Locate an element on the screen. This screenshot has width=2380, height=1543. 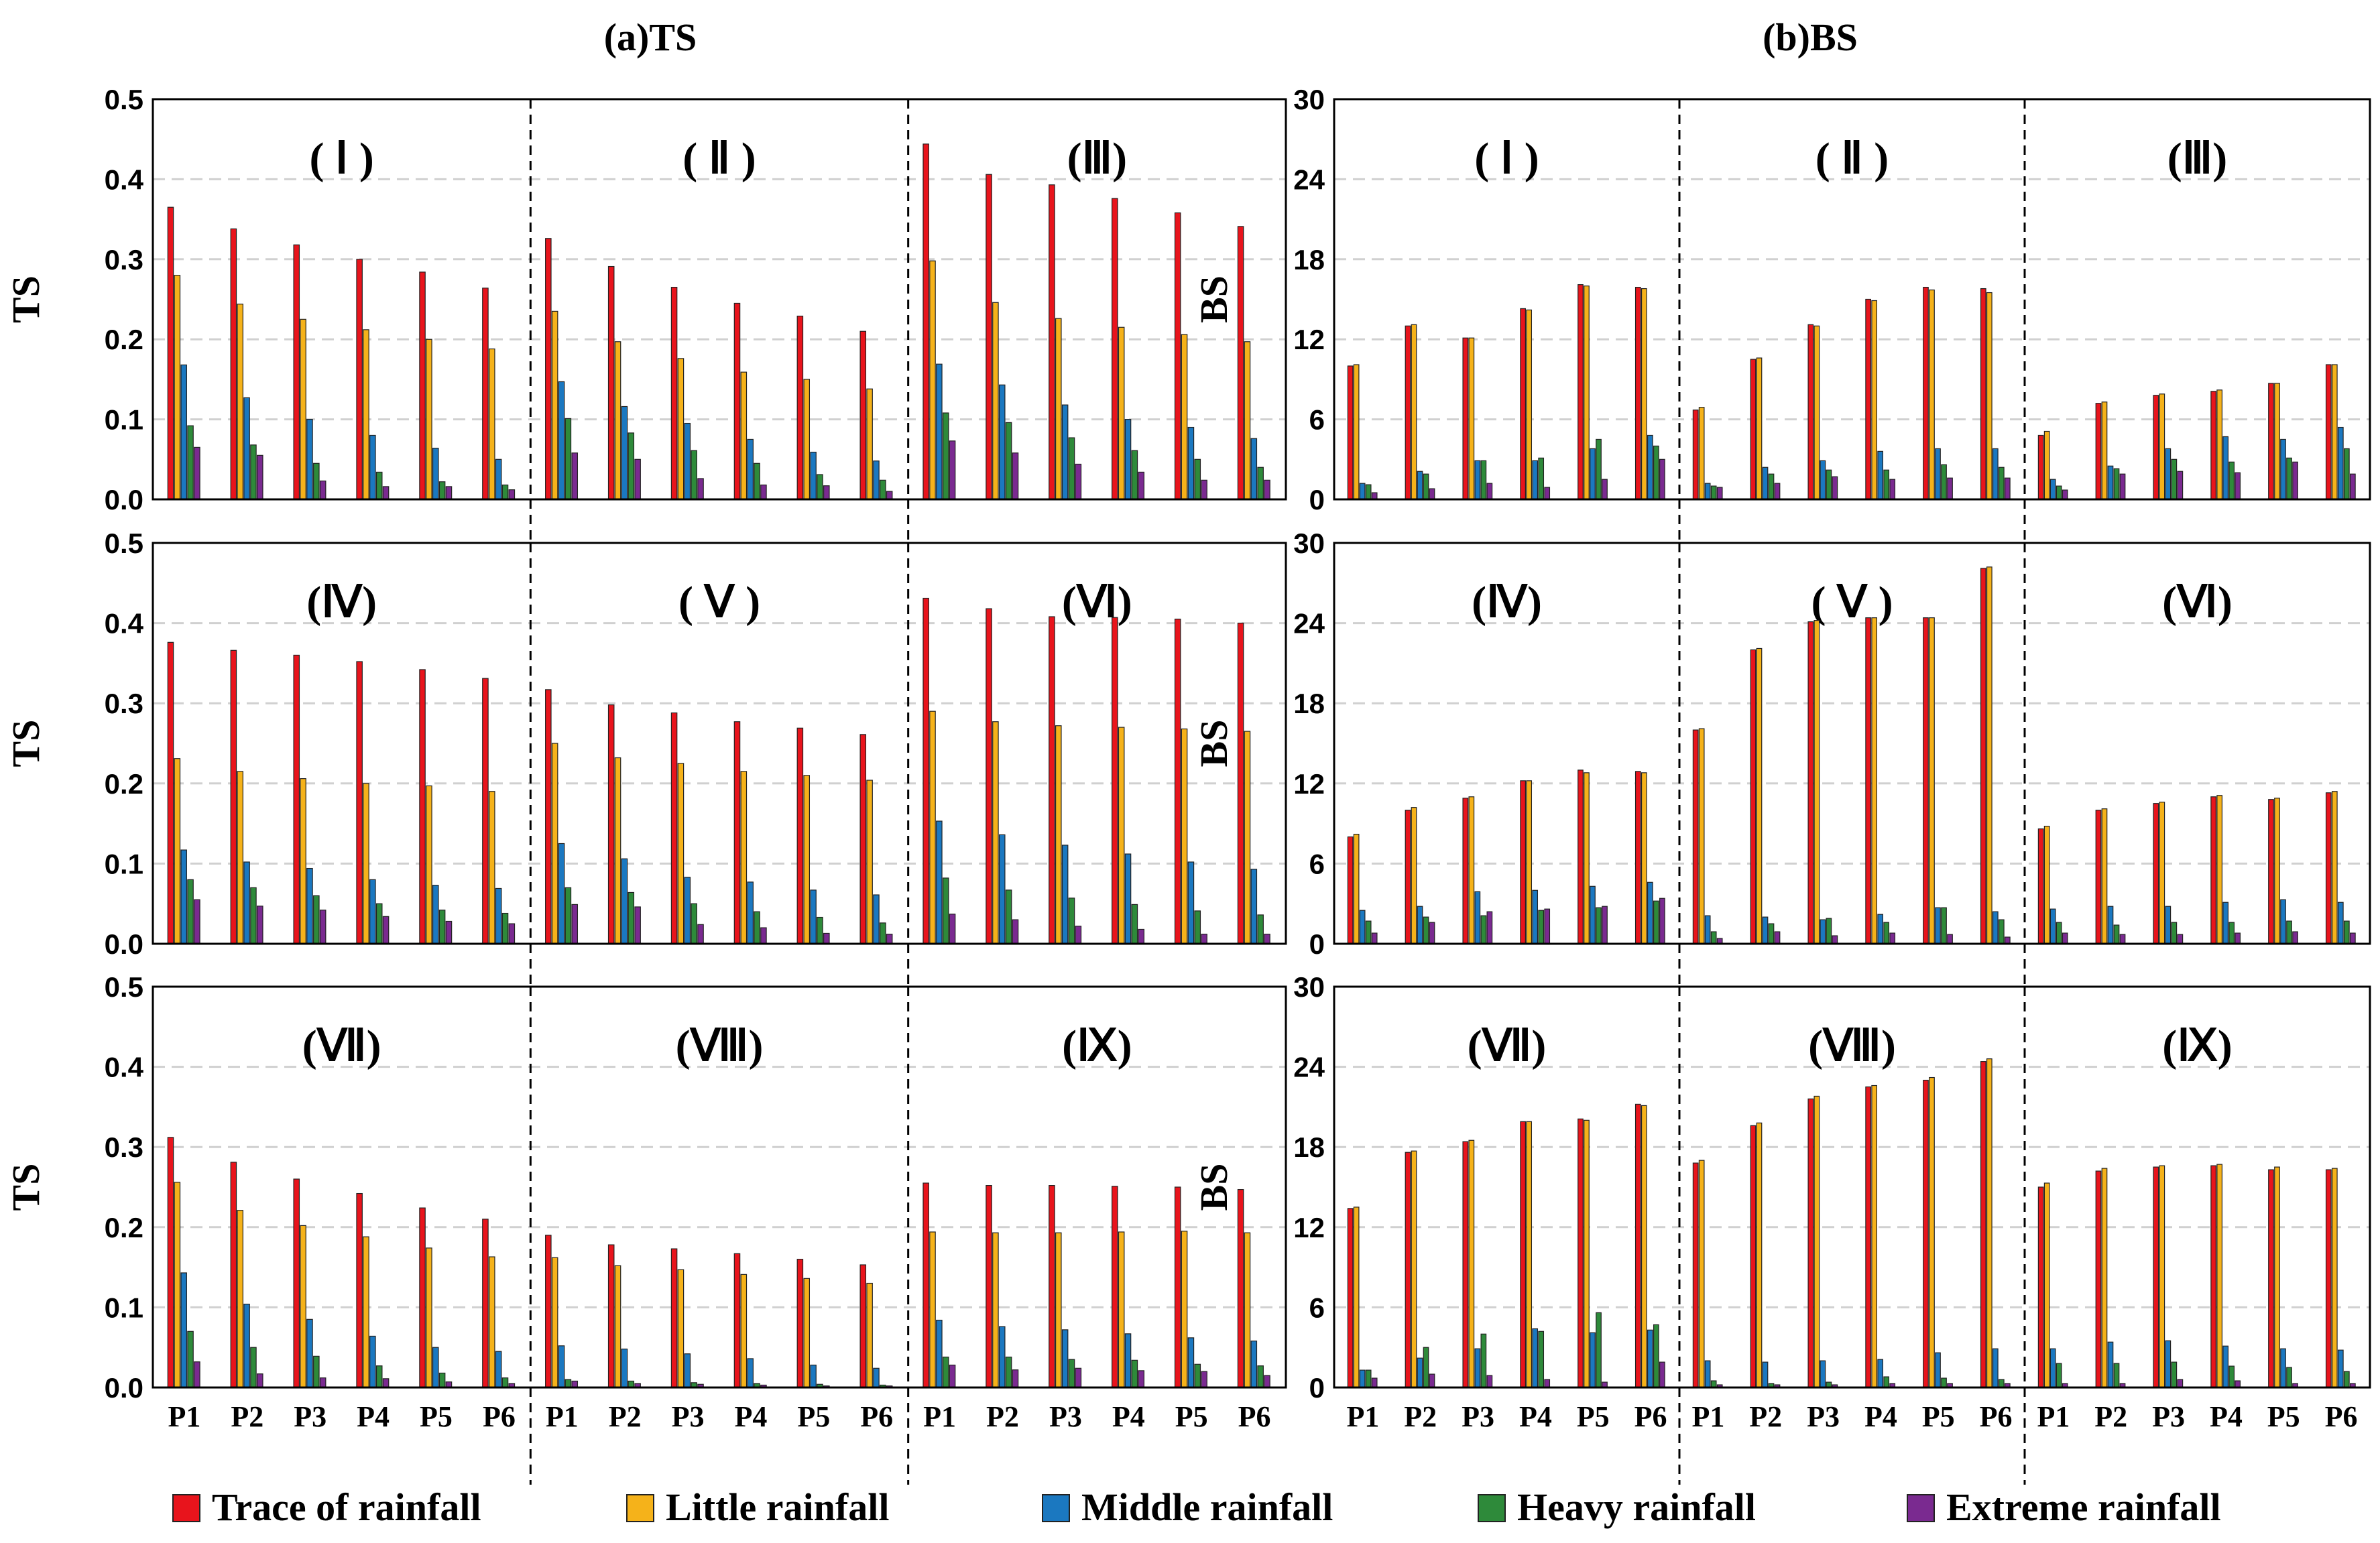
y-tick-label: 0.0 is located at coordinates (124, 944).